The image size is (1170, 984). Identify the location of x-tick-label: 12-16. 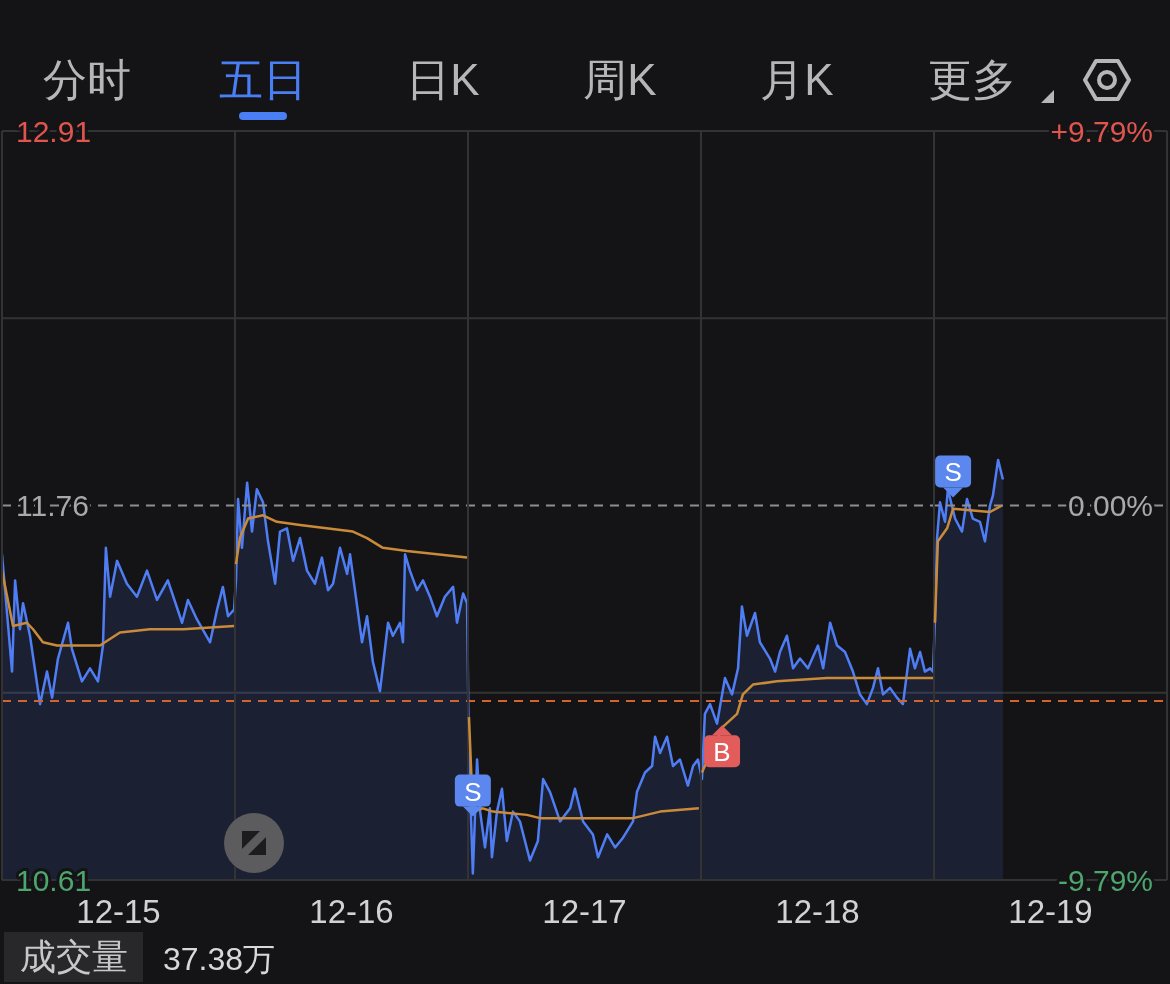
(351, 911).